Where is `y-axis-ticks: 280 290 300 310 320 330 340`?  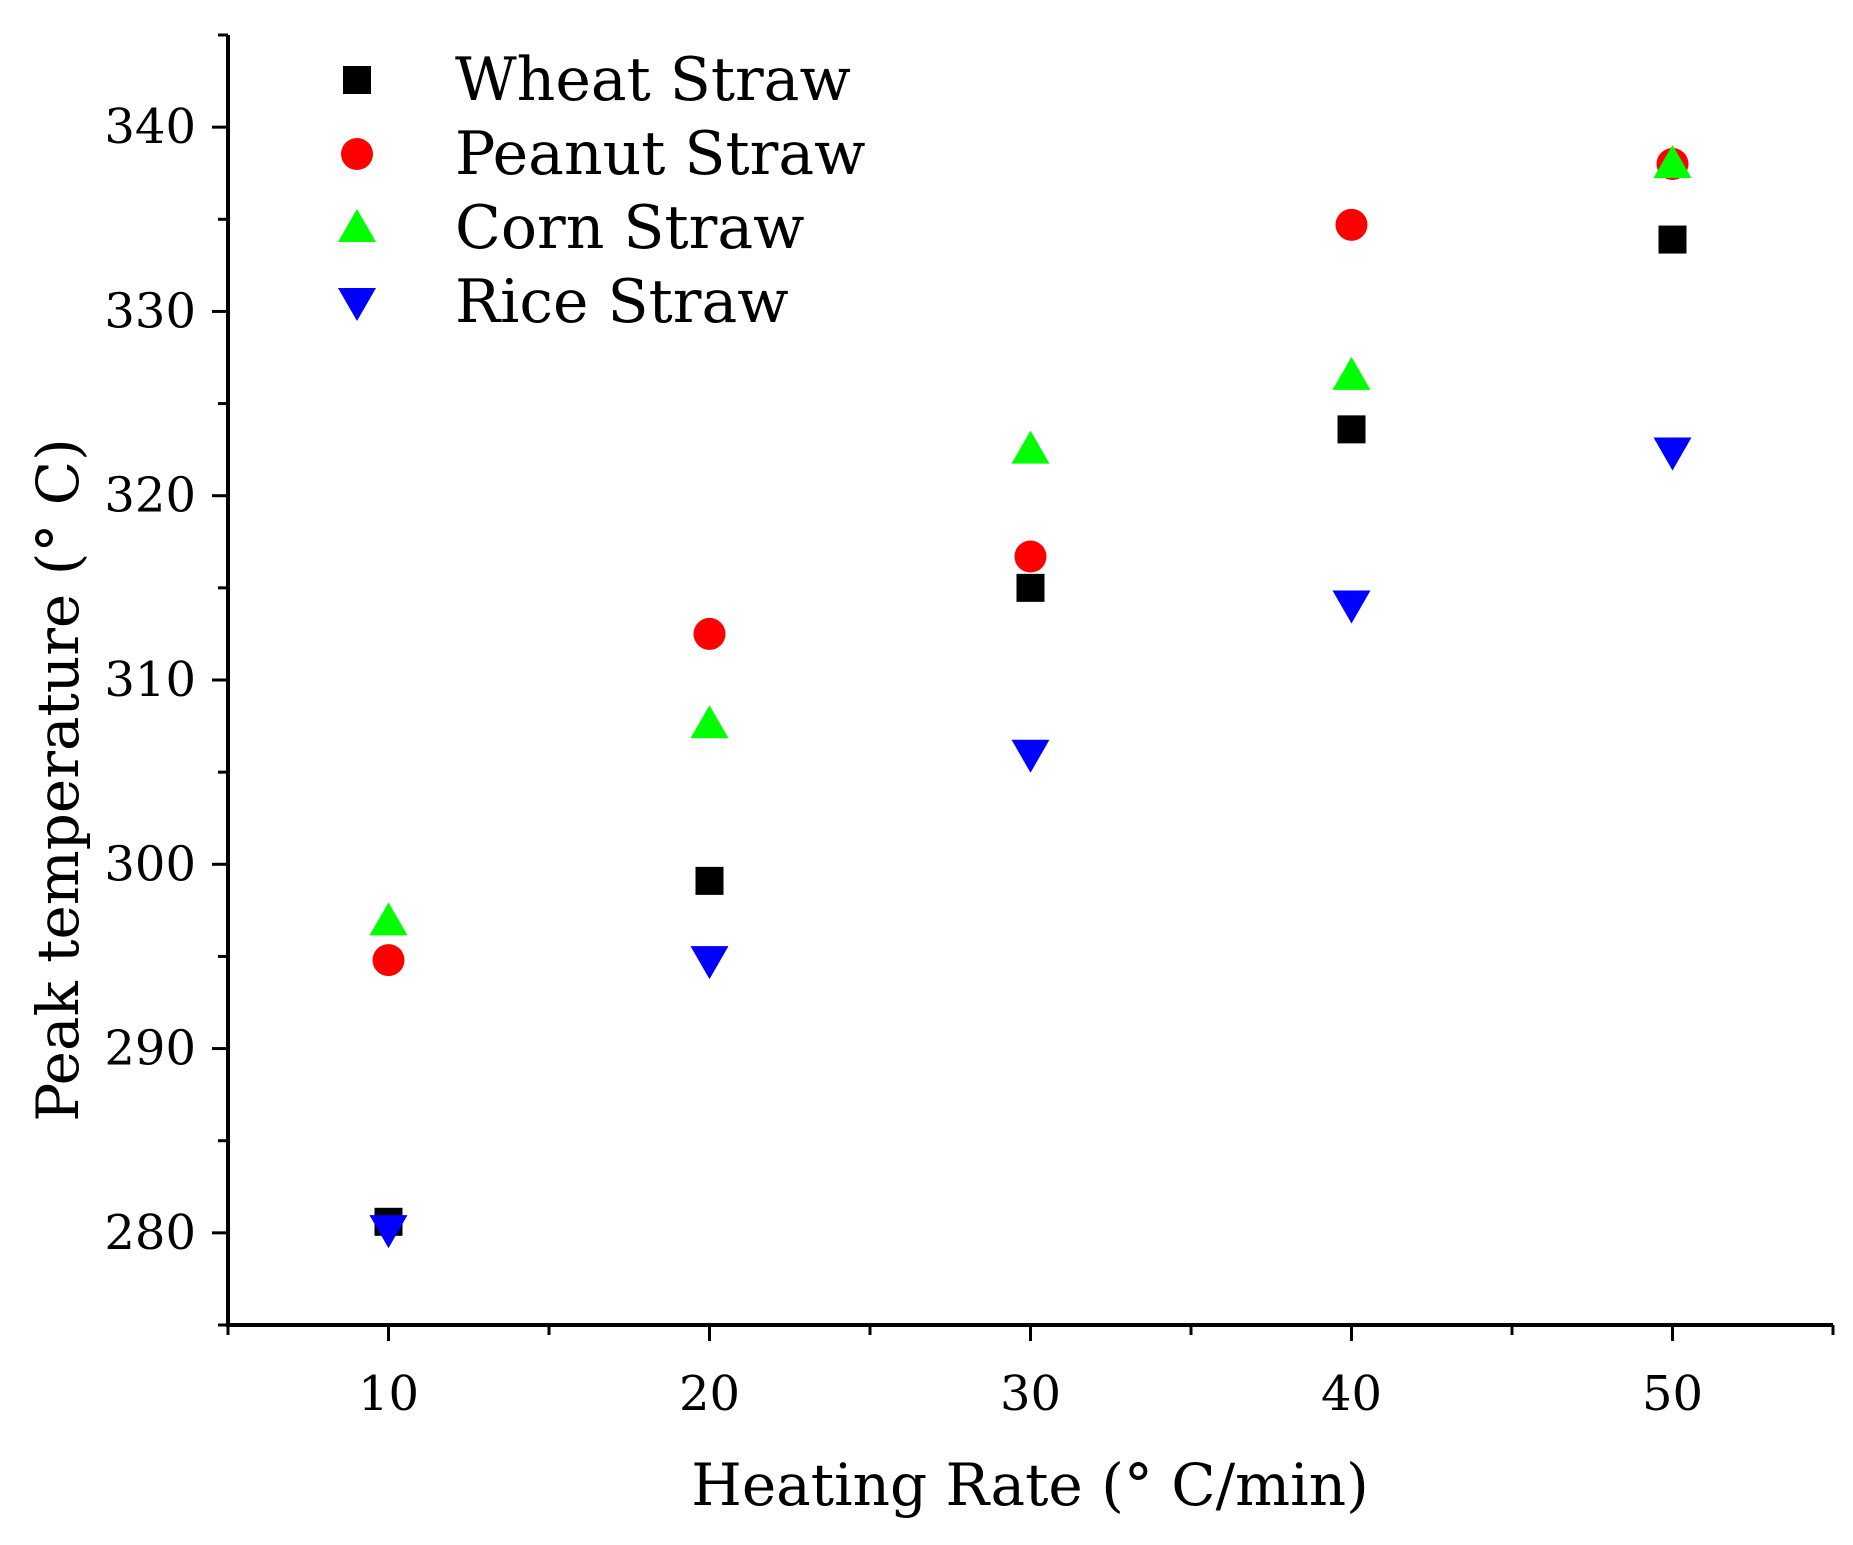 y-axis-ticks: 280 290 300 310 320 330 340 is located at coordinates (166, 680).